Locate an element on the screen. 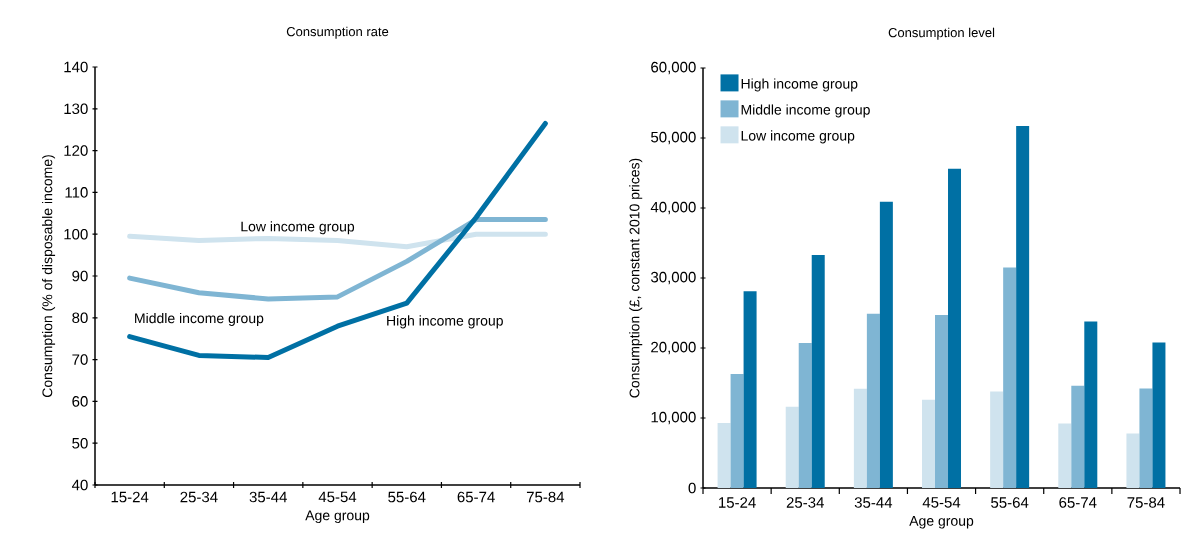  chart-title: Consumption rate is located at coordinates (337, 32).